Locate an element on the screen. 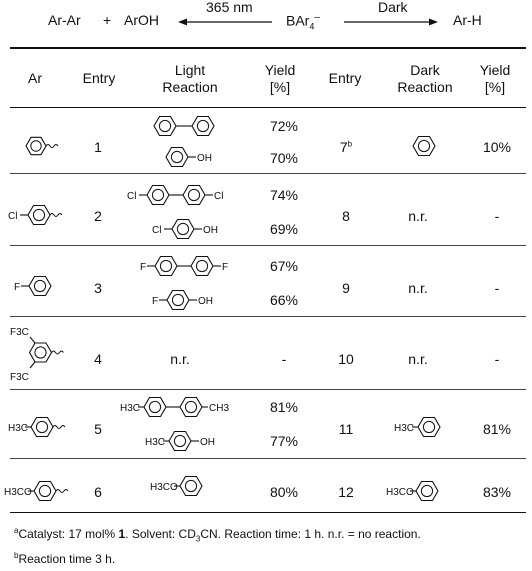  scheme-left-product: Ar-Ar is located at coordinates (64, 20).